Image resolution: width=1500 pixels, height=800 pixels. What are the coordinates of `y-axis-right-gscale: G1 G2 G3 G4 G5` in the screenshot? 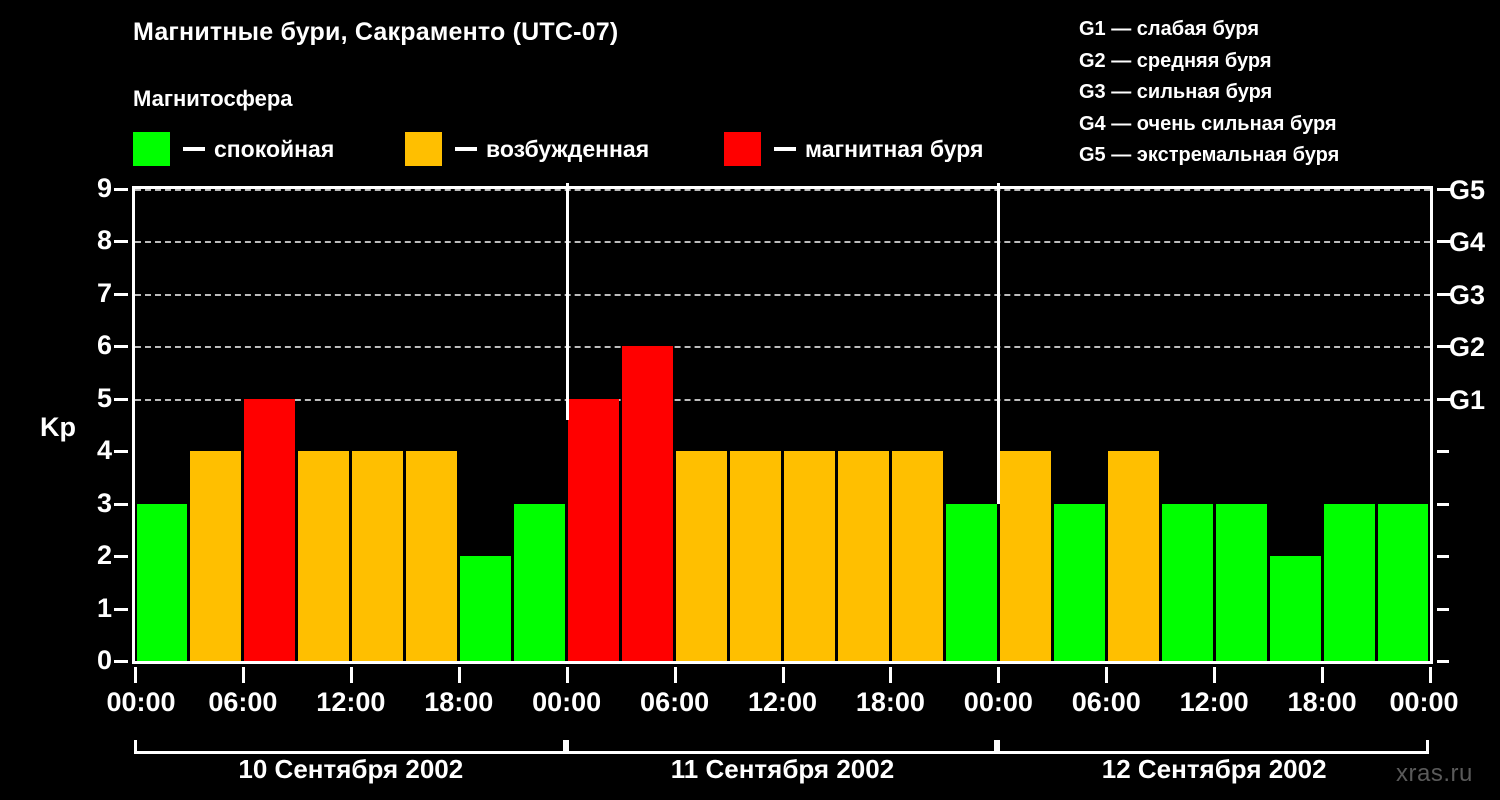 It's located at (1474, 400).